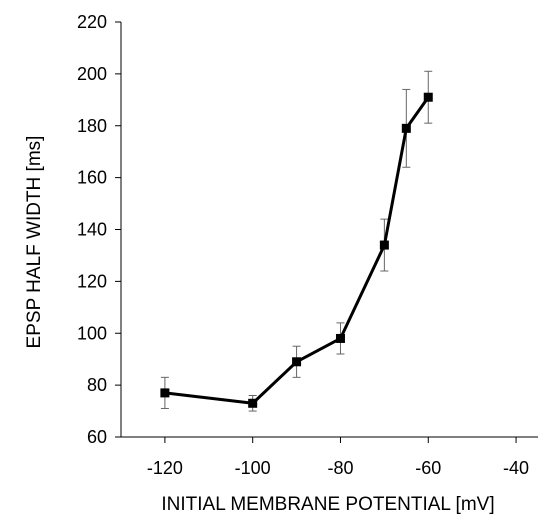  What do you see at coordinates (92, 126) in the screenshot?
I see `y-tick-label: 180` at bounding box center [92, 126].